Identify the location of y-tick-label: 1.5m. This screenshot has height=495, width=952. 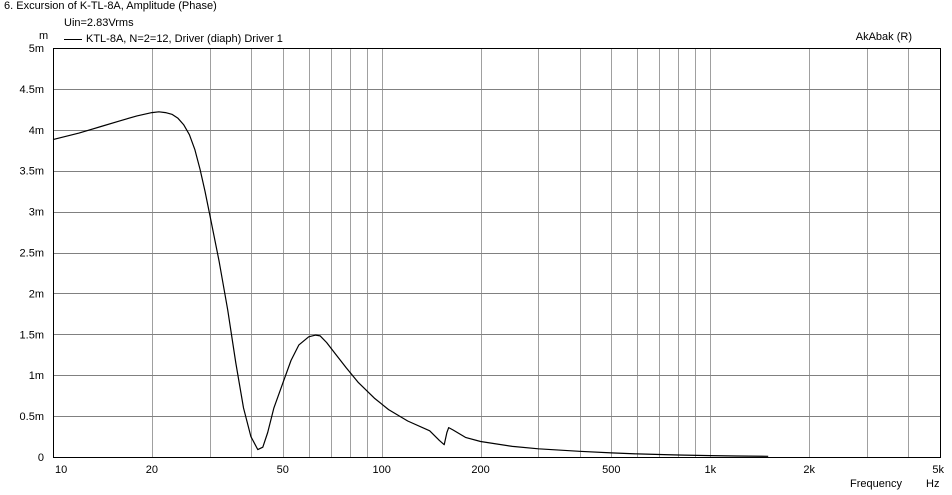
(32, 335).